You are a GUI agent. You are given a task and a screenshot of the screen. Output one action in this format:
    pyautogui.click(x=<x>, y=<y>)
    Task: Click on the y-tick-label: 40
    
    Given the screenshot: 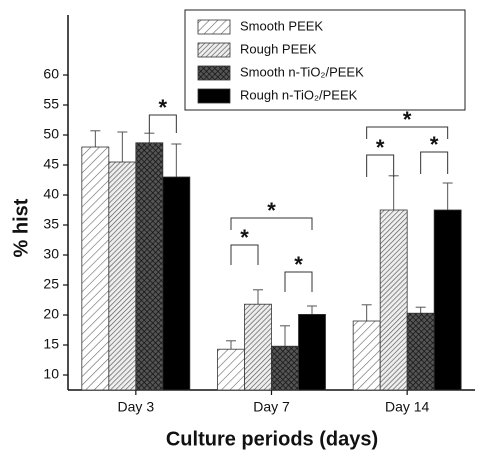 What is the action you would take?
    pyautogui.click(x=51, y=194)
    